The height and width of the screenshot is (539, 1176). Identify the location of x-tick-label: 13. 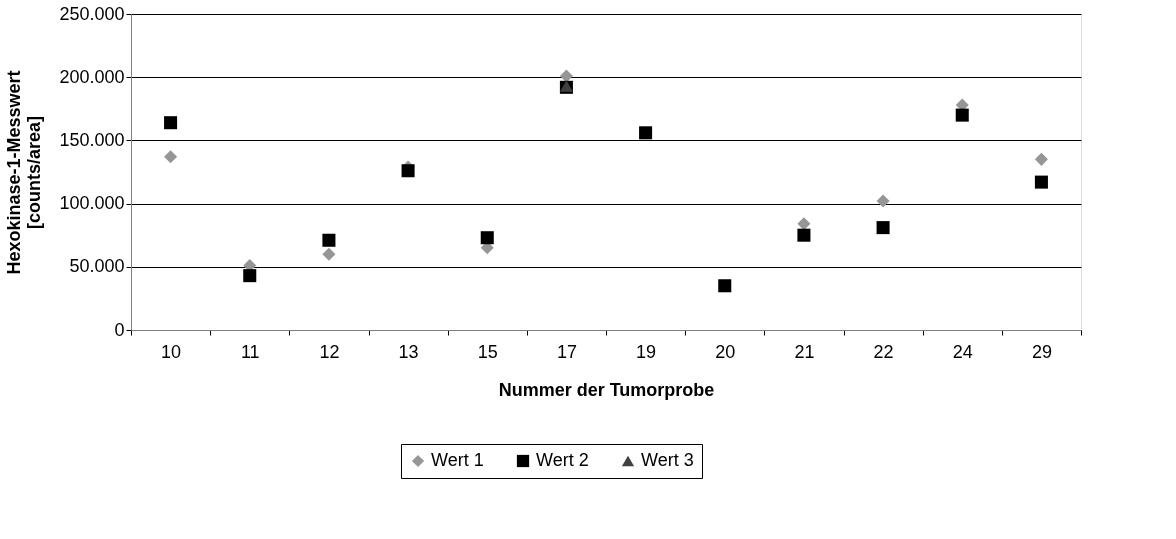
(408, 351).